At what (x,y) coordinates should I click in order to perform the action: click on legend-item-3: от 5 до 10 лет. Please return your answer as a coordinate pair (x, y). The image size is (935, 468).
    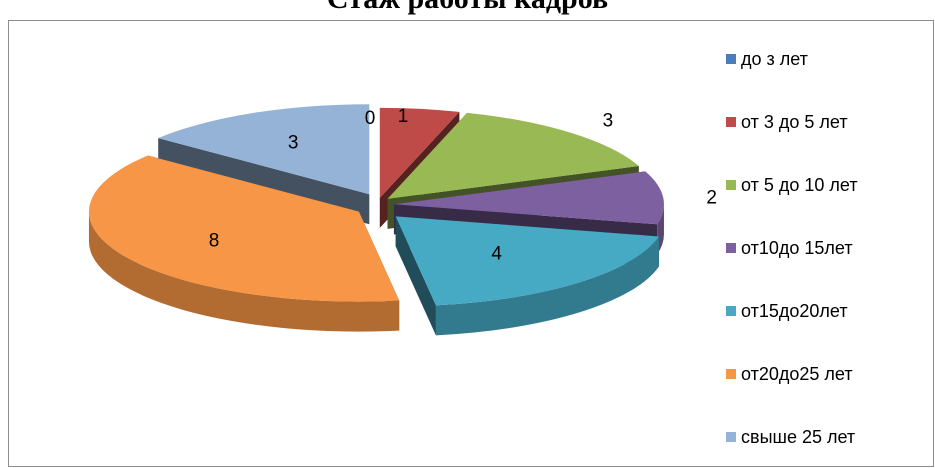
    Looking at the image, I should click on (792, 185).